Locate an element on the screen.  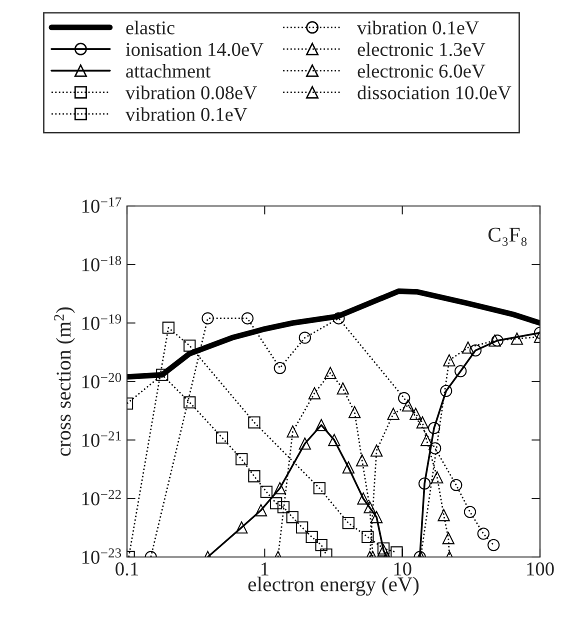
annotation: C₃F₈ is located at coordinates (507, 237).